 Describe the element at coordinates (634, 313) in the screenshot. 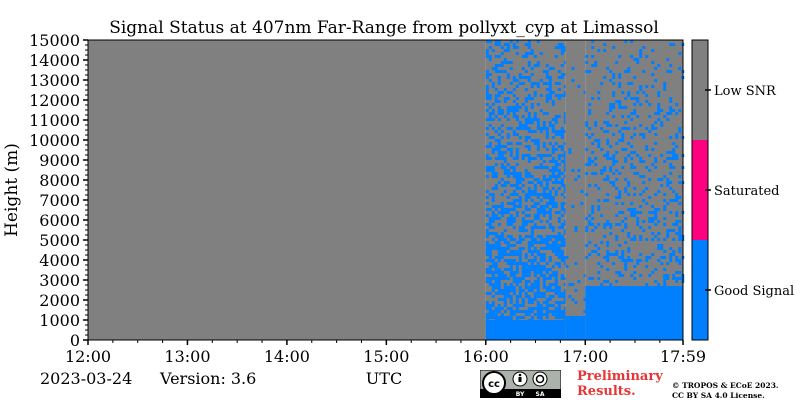

I see `region-3-good-signal` at that location.